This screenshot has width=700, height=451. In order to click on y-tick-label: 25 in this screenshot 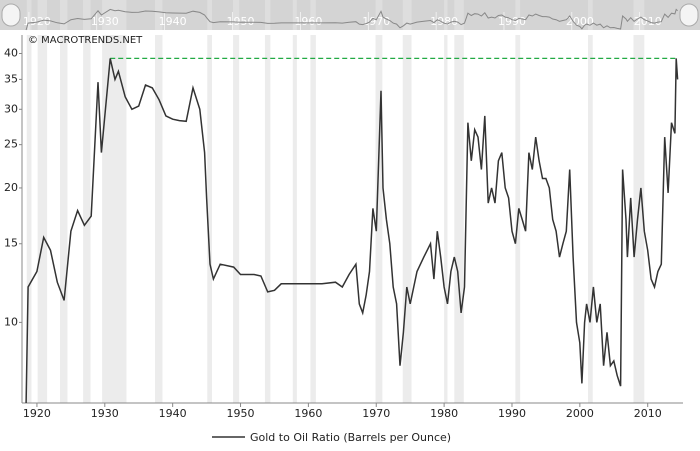, I will do `click(11, 144)`.